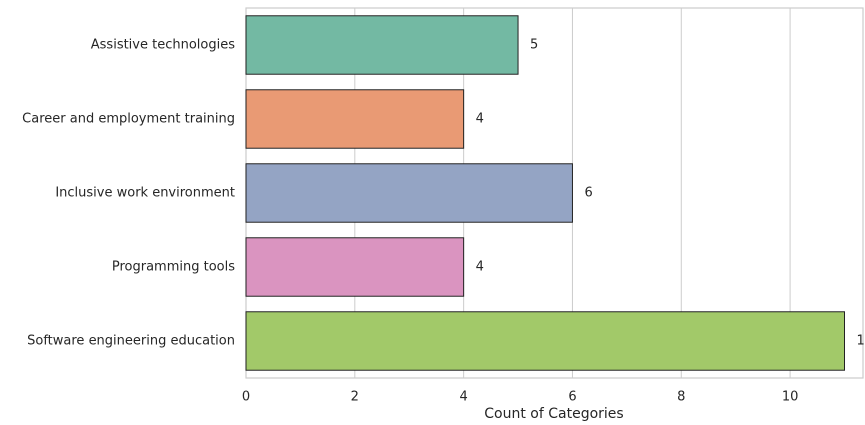  I want to click on x-tick-label: 6, so click(572, 397).